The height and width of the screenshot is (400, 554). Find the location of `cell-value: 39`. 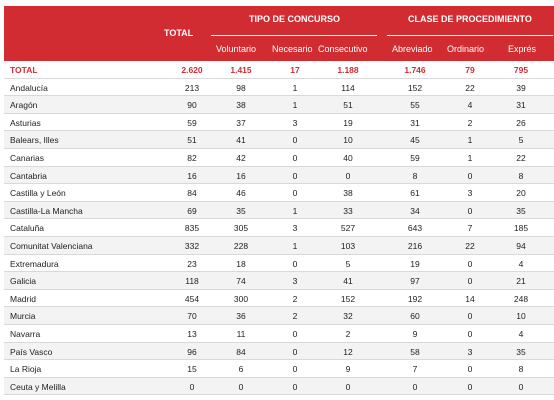

cell-value: 39 is located at coordinates (521, 87).